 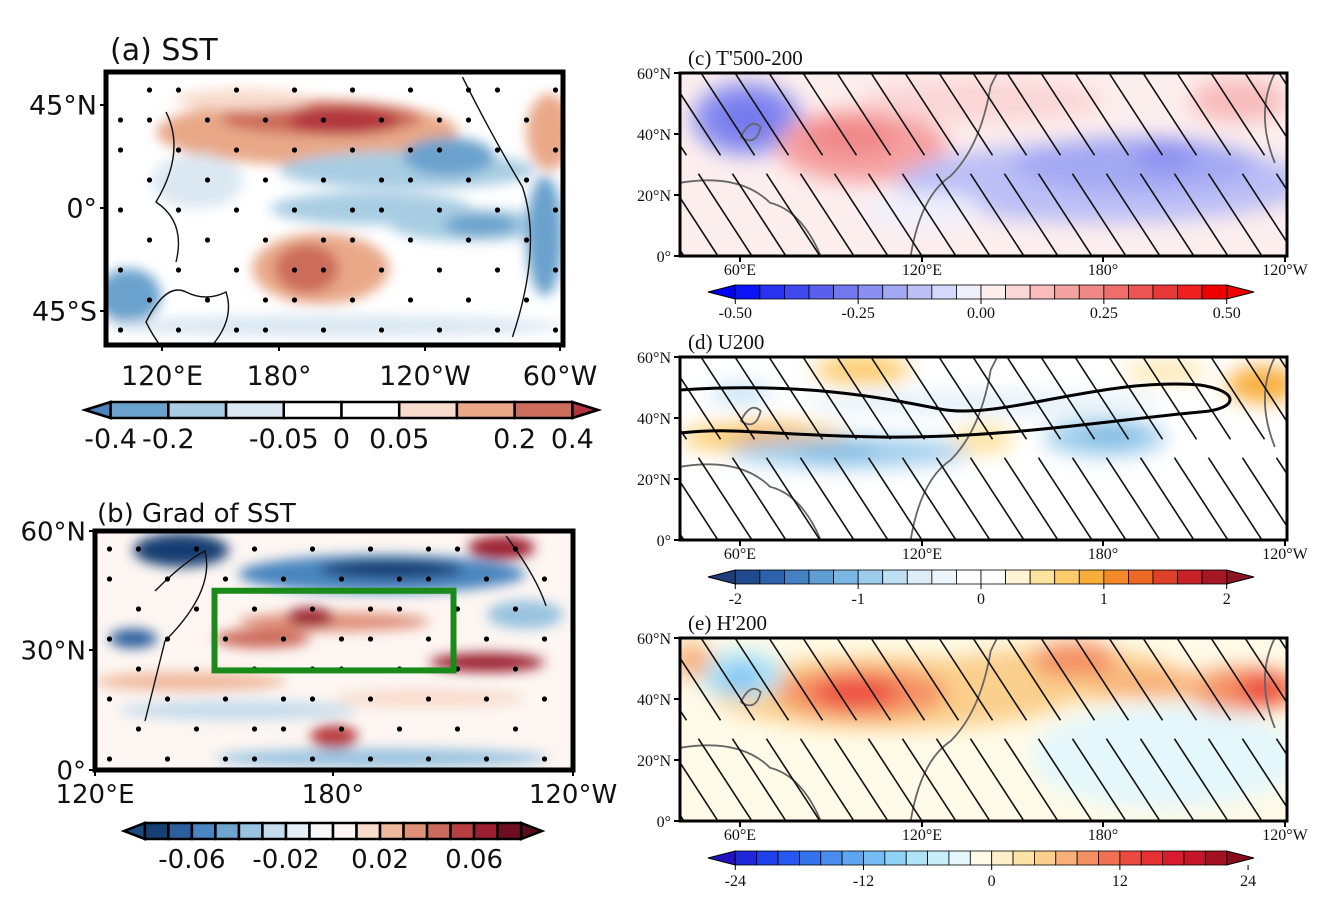 I want to click on x-tick-label: 120°W, so click(x=1285, y=835).